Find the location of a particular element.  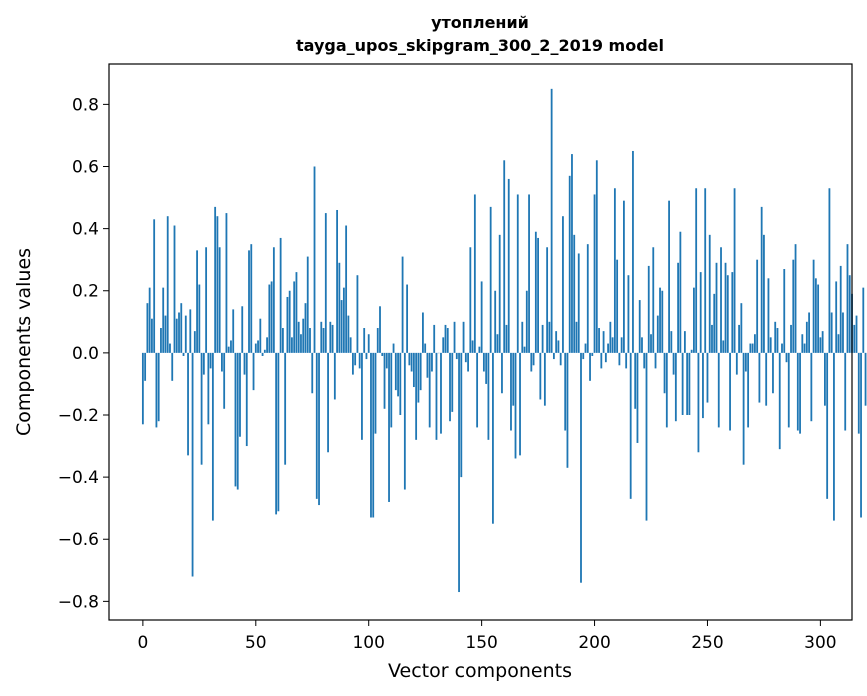

y-tick-label: −0.6 is located at coordinates (78, 540).